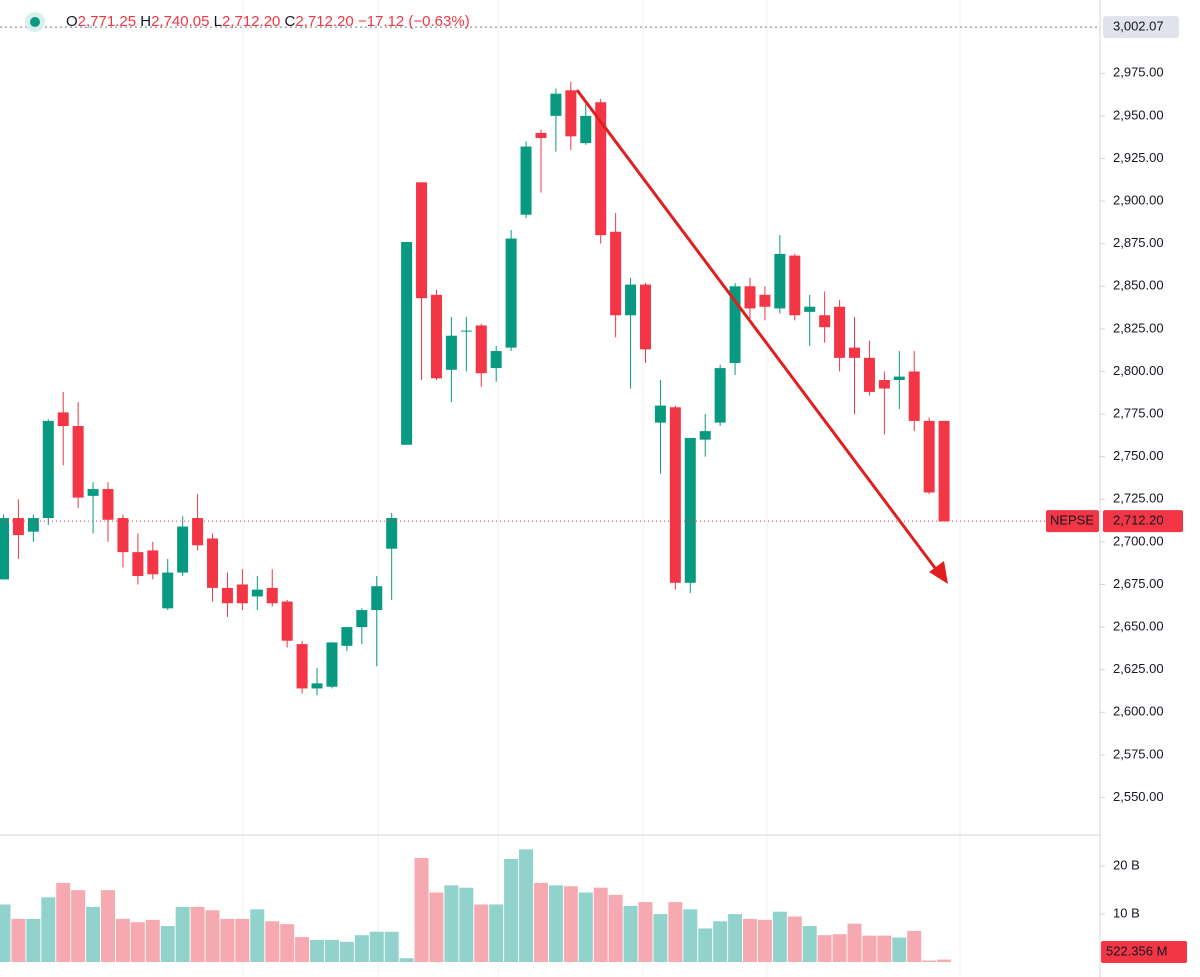  Describe the element at coordinates (35, 22) in the screenshot. I see `status-dot` at that location.